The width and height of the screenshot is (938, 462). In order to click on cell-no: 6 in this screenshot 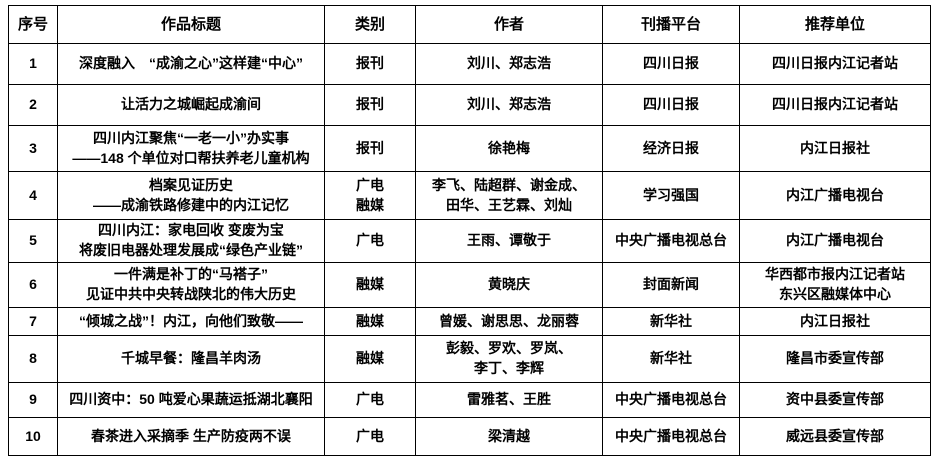, I will do `click(33, 285)`.